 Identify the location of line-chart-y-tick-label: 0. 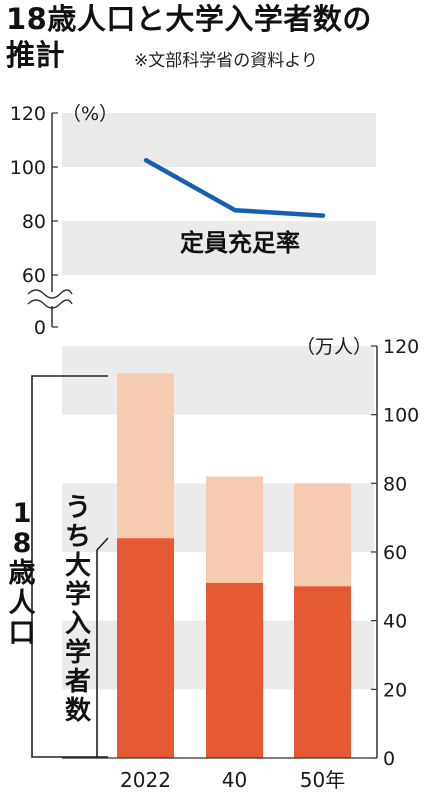
(40, 328).